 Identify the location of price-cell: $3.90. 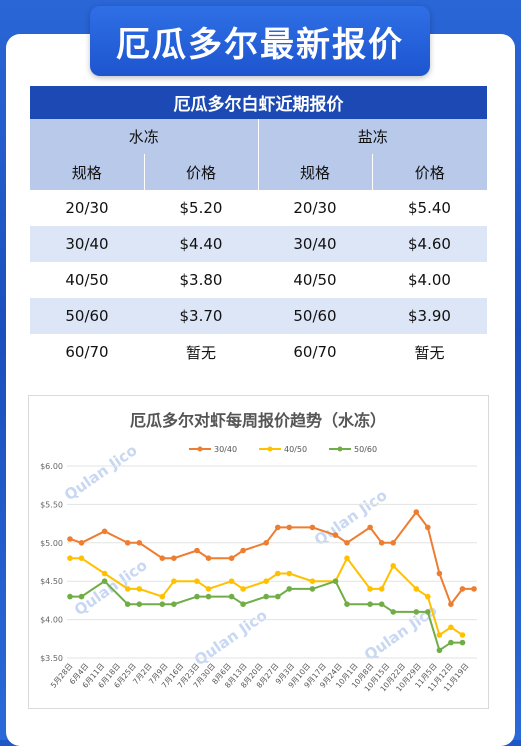
(429, 316).